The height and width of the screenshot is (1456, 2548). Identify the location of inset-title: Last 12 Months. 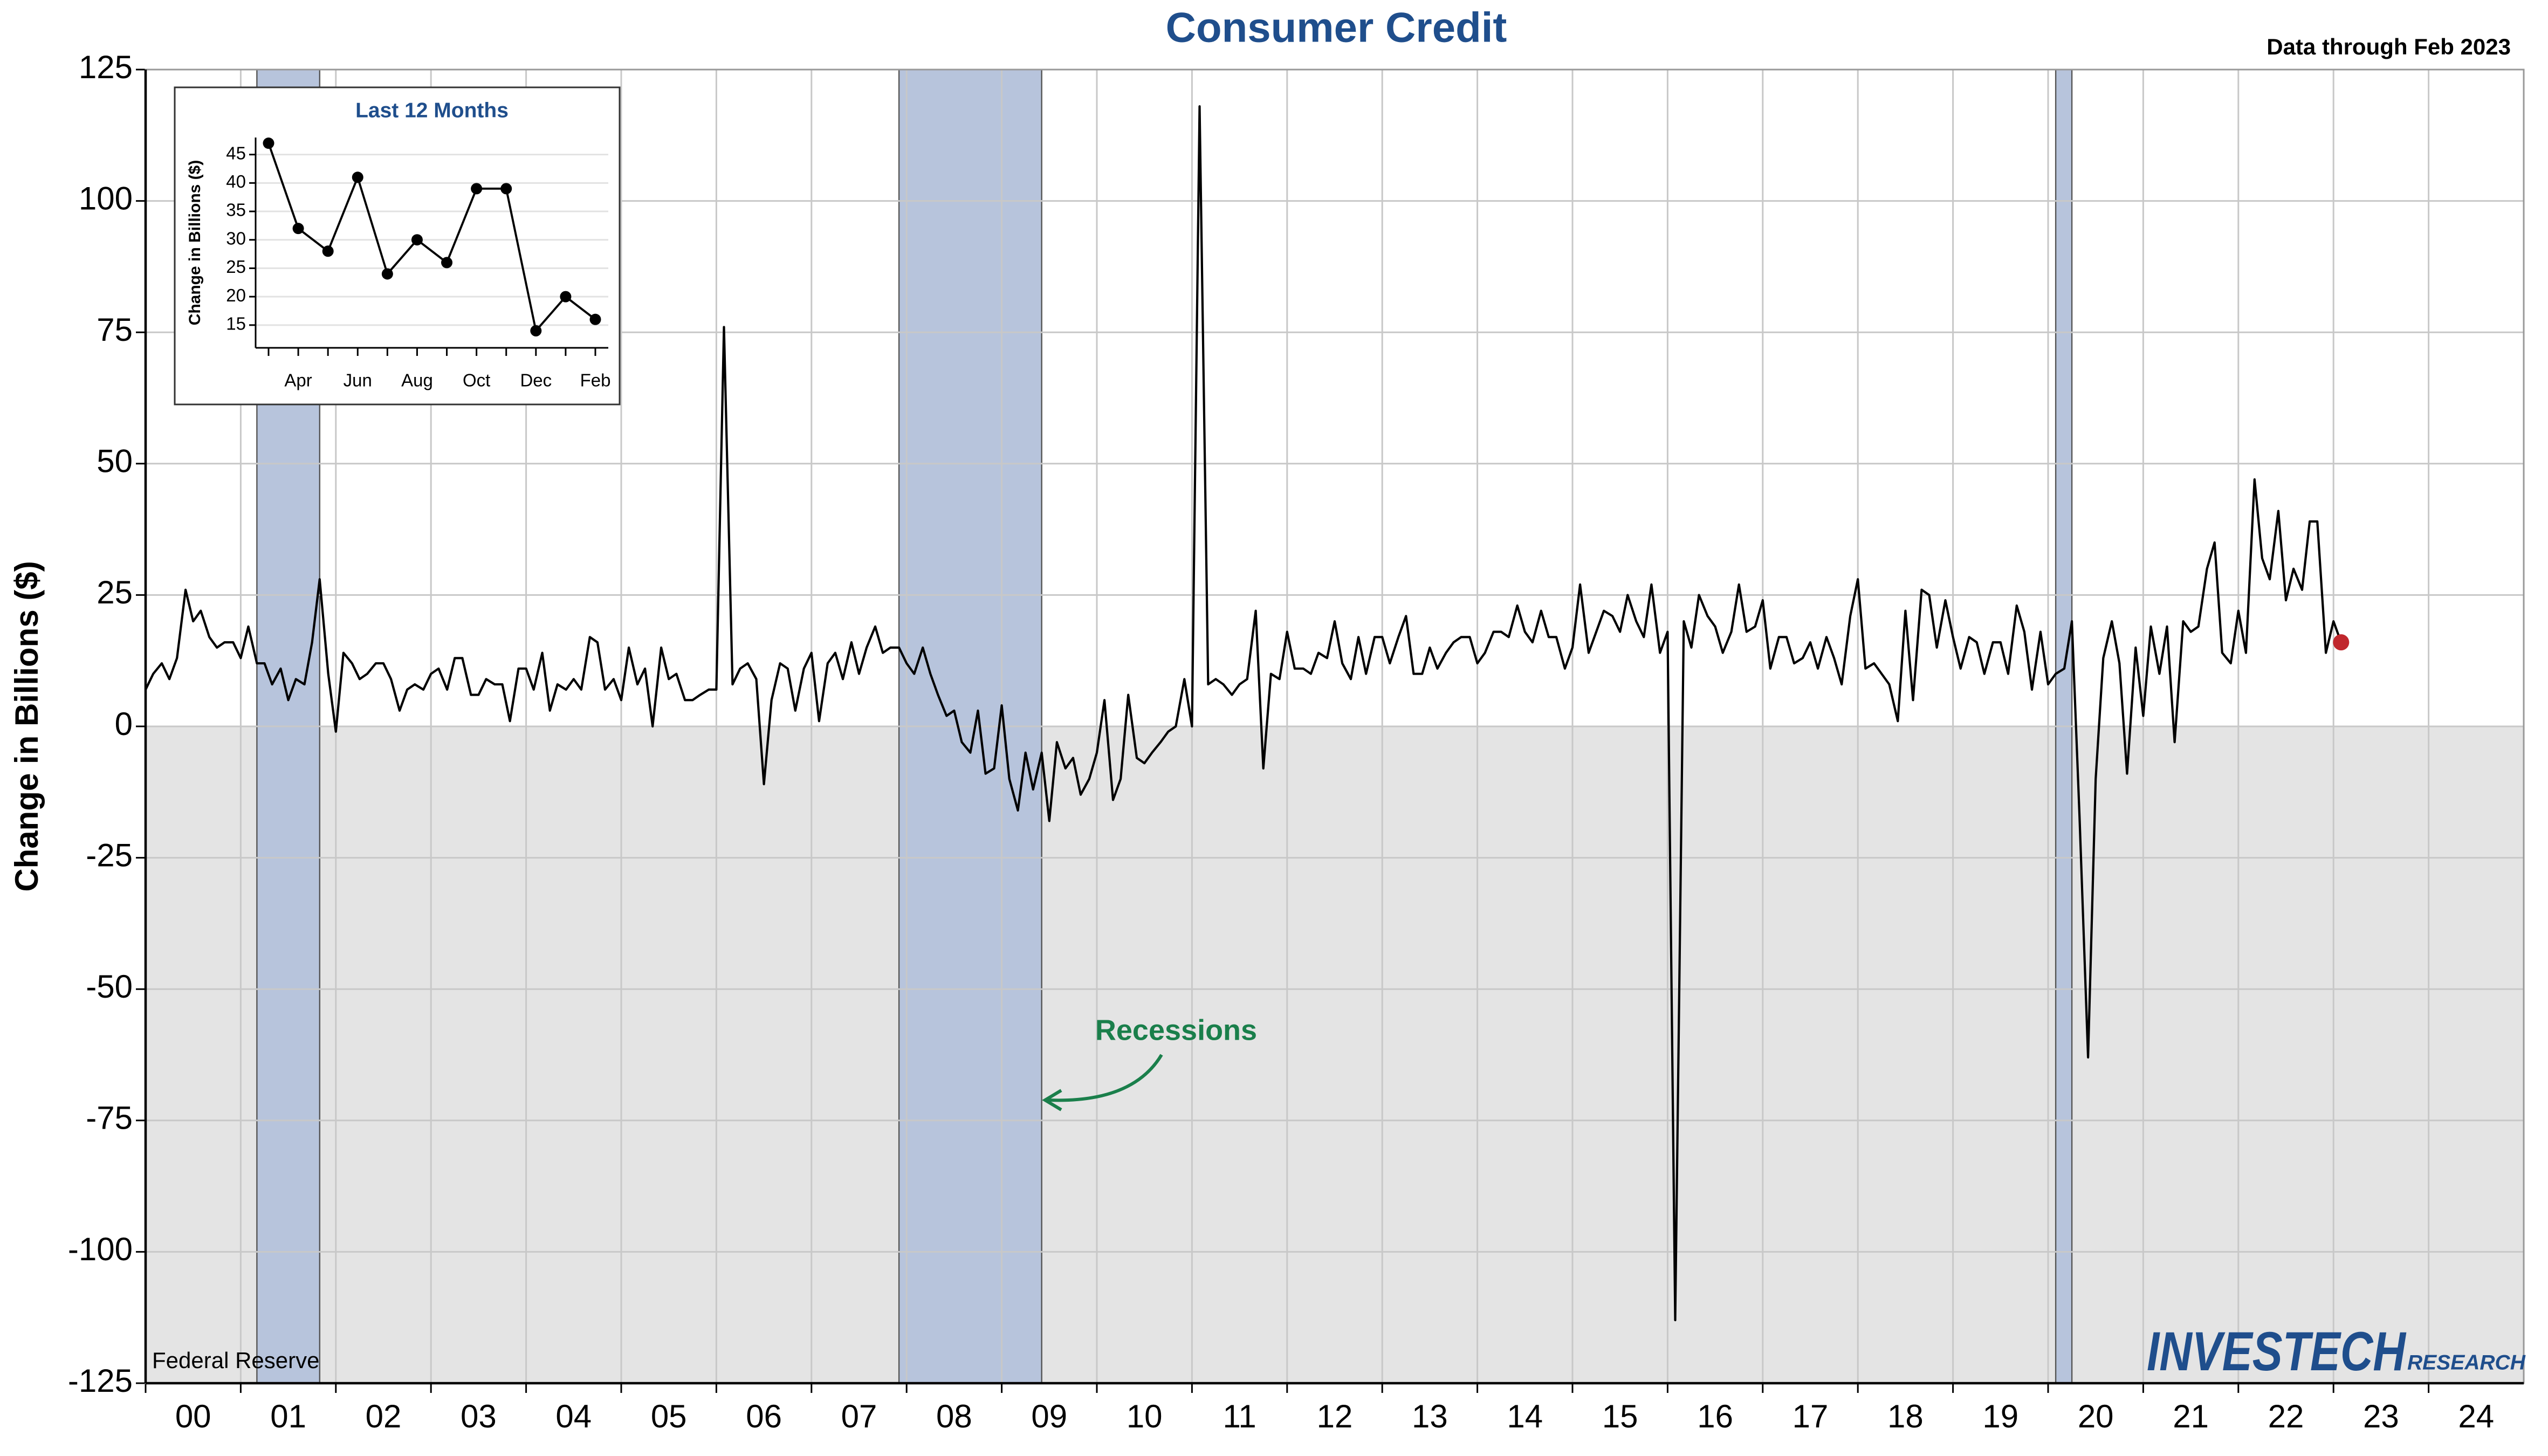
(432, 110).